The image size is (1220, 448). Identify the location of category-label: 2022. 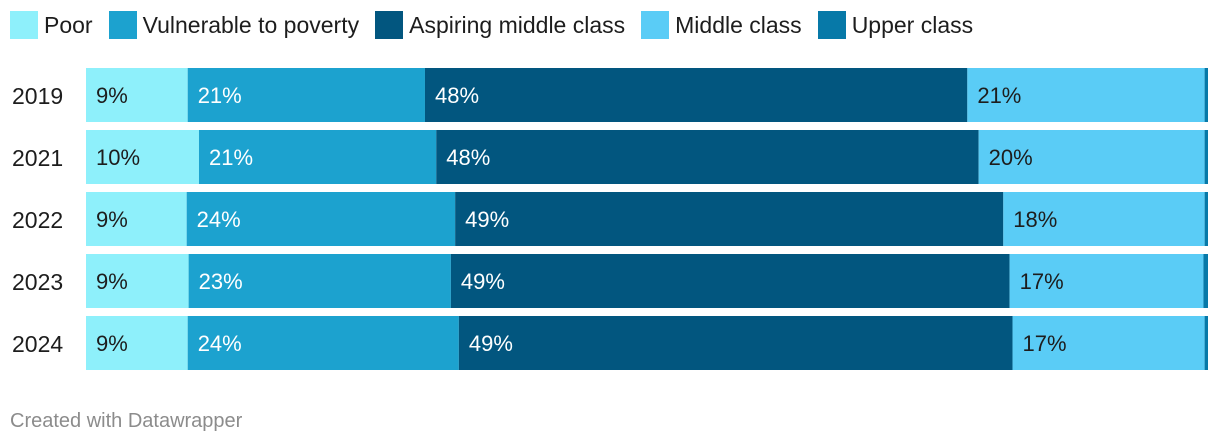
(37, 220).